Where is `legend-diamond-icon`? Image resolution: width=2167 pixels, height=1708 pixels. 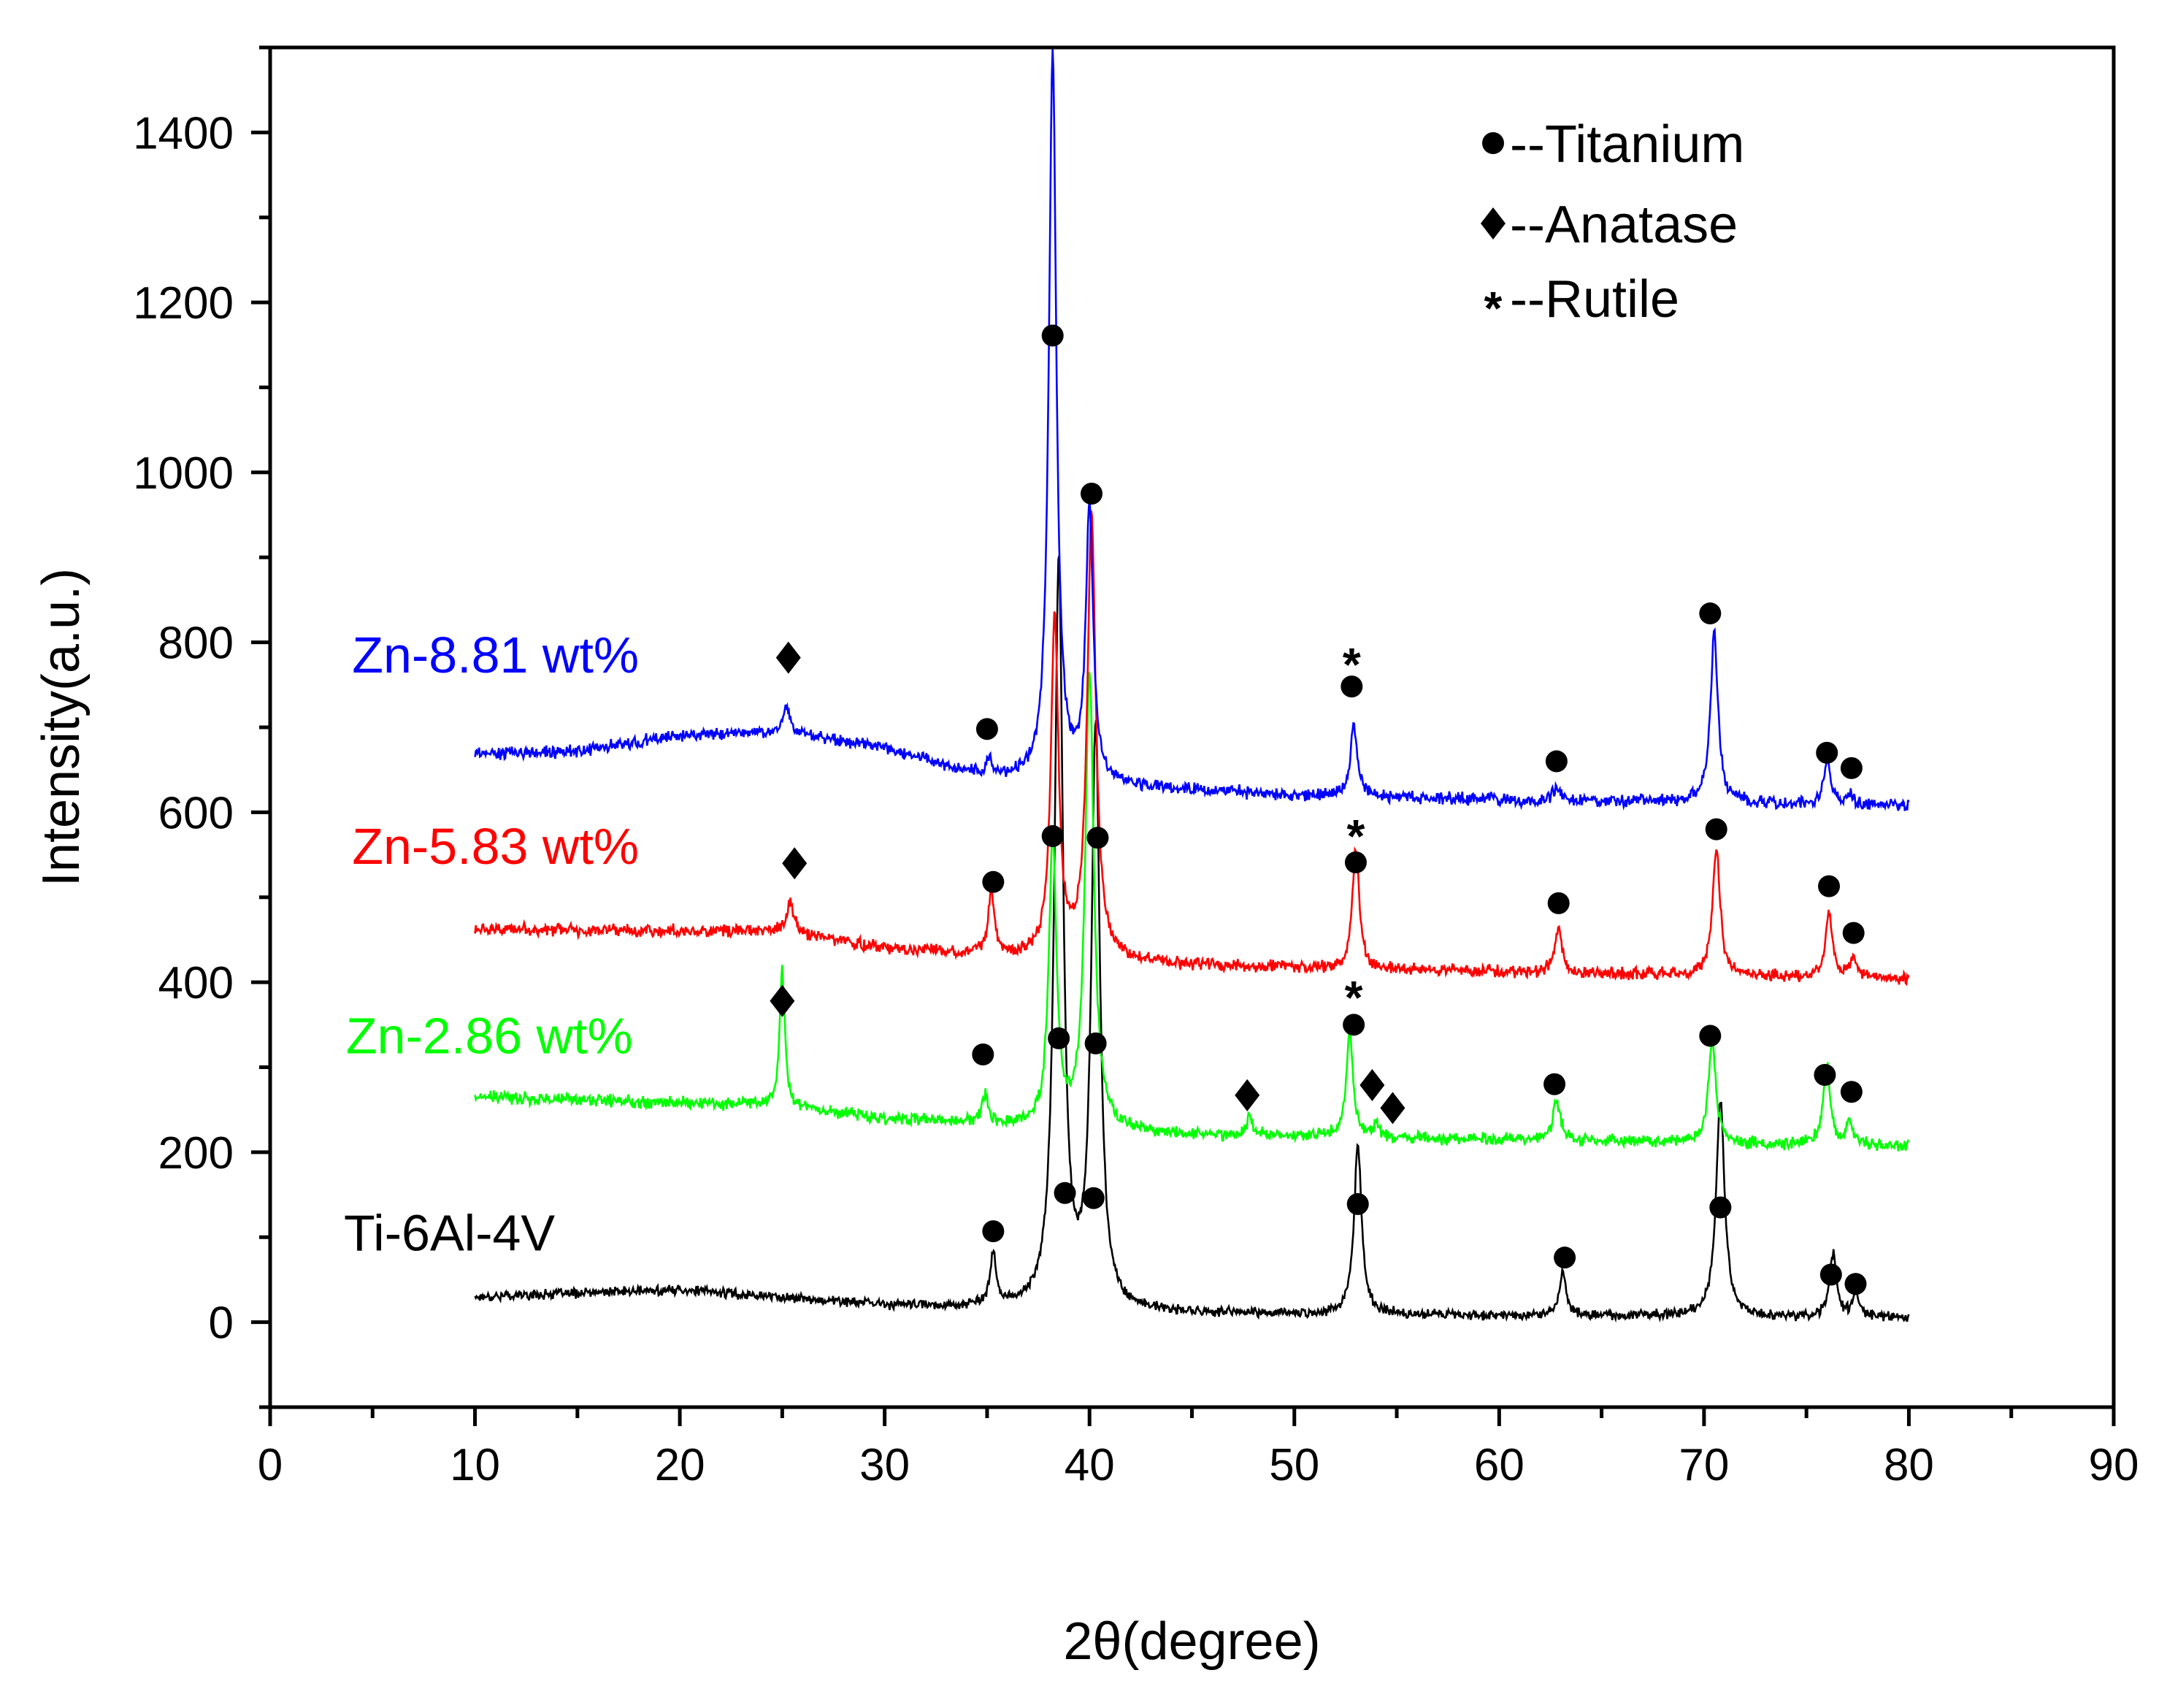
legend-diamond-icon is located at coordinates (1493, 223).